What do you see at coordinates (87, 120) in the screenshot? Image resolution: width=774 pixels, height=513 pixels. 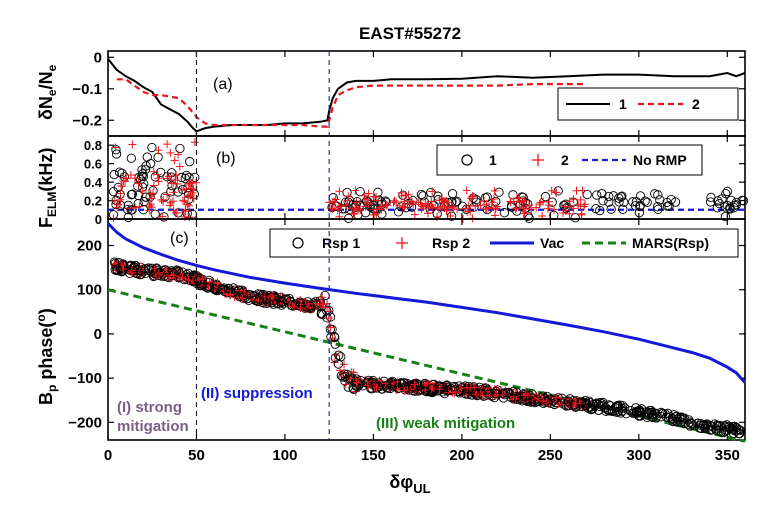 I see `y-tick-label: −0.2` at bounding box center [87, 120].